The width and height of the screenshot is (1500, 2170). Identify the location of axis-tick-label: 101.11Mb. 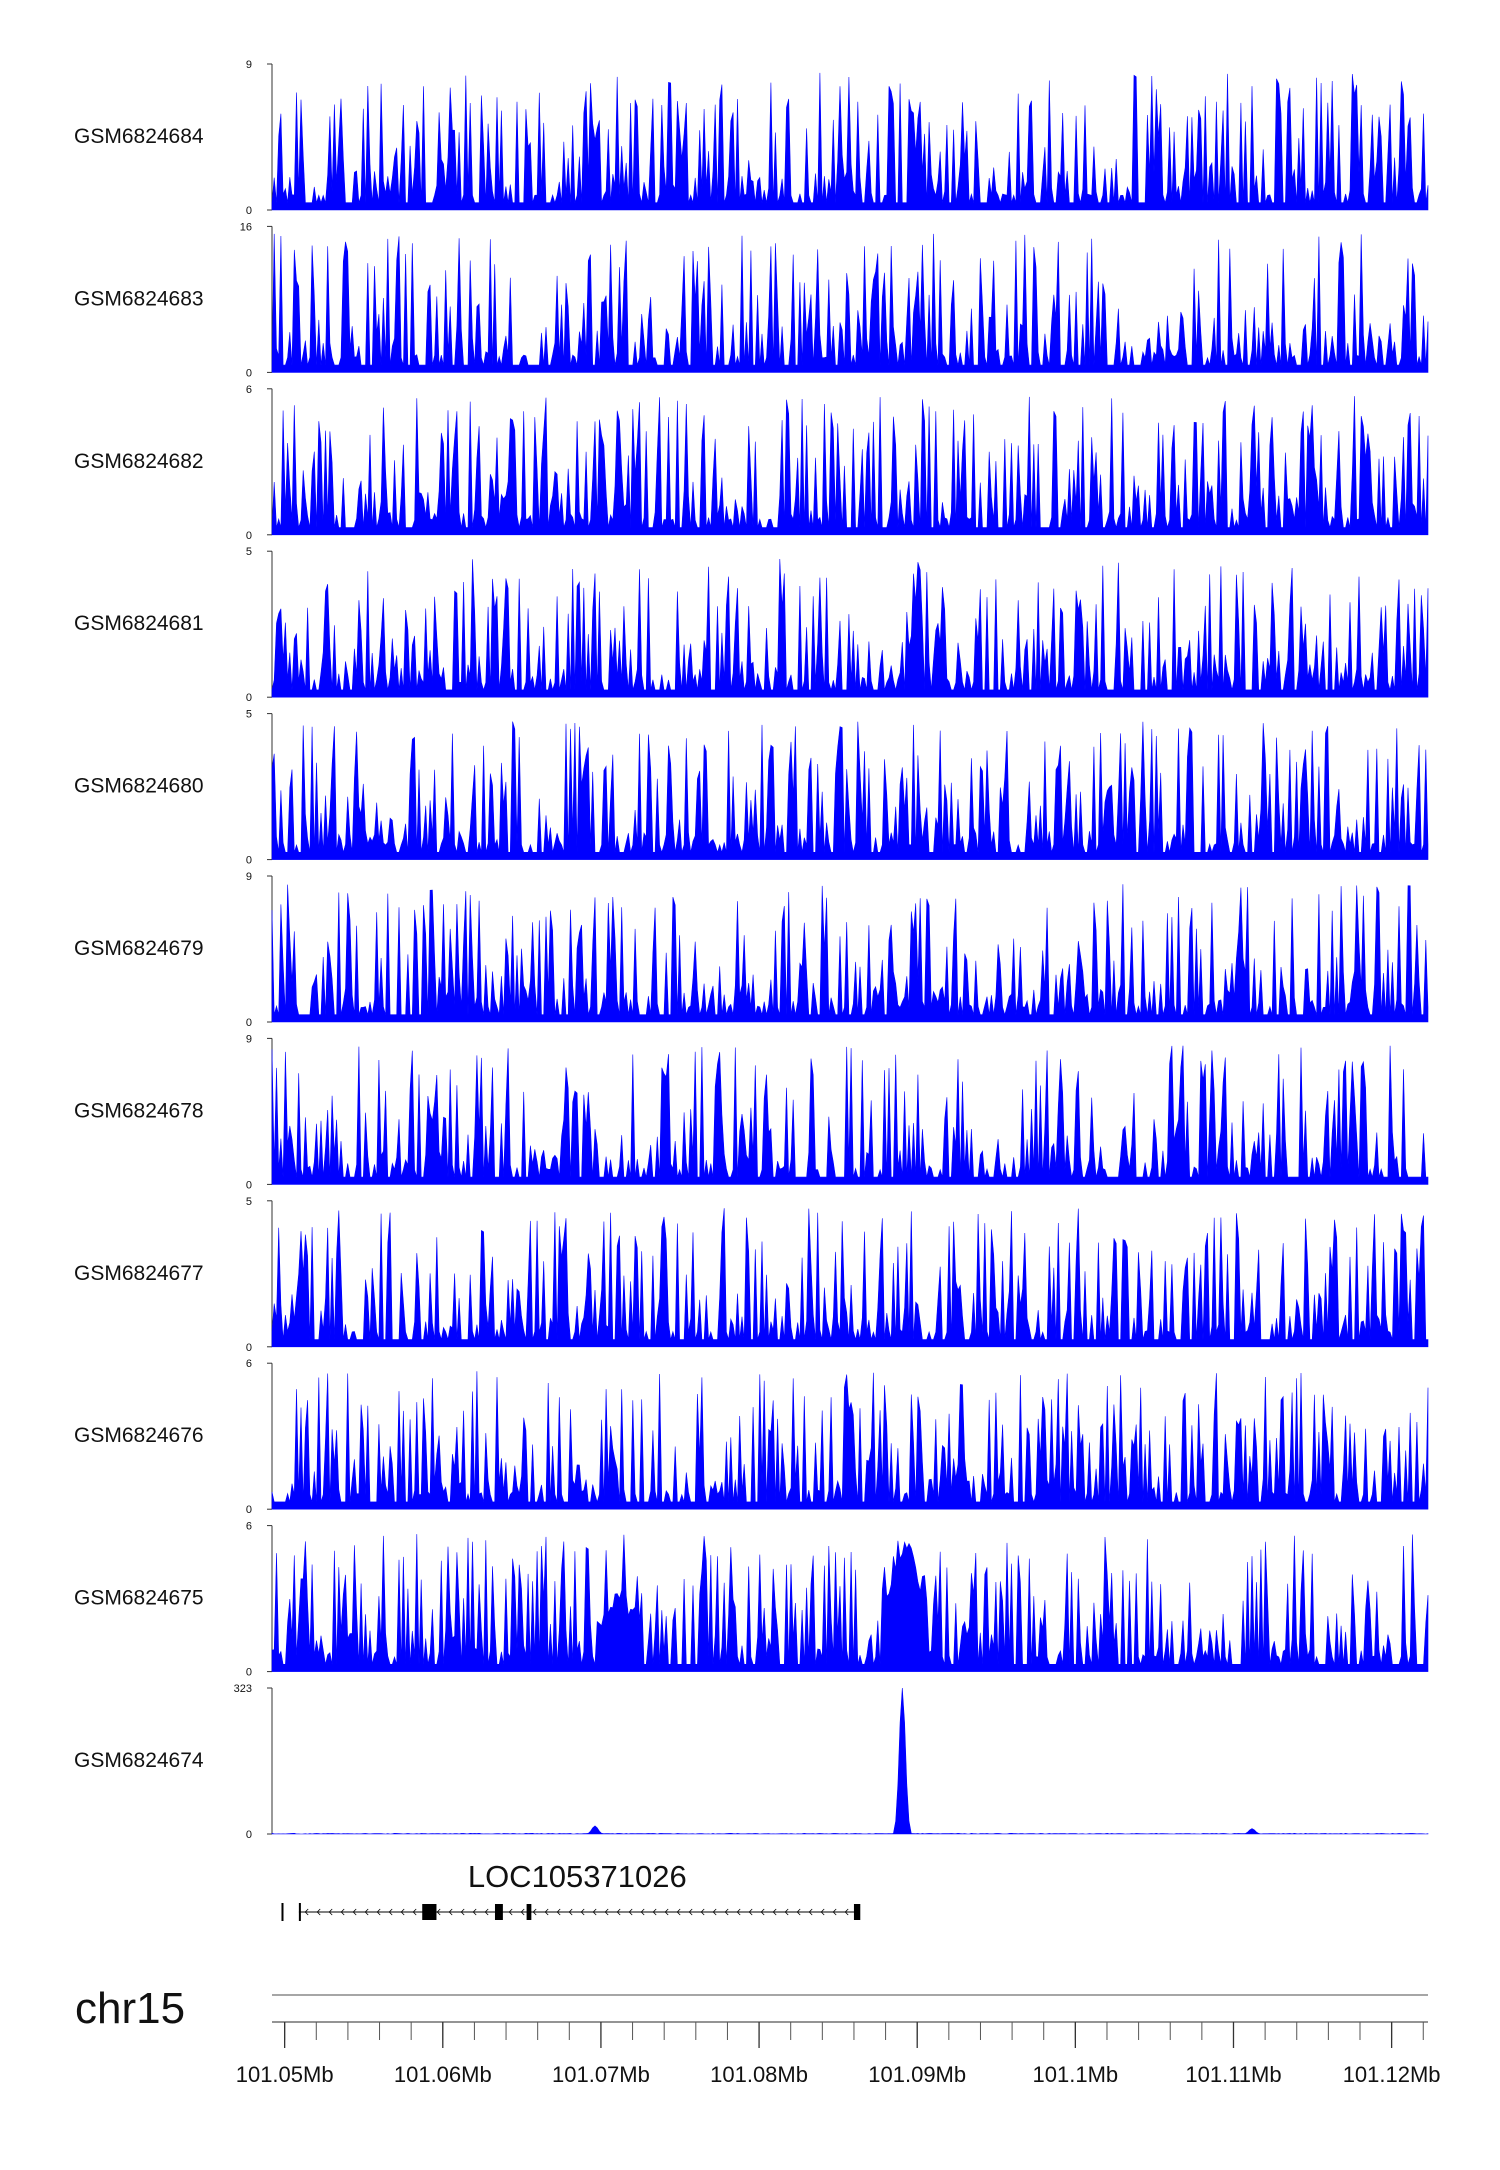
(1233, 2074).